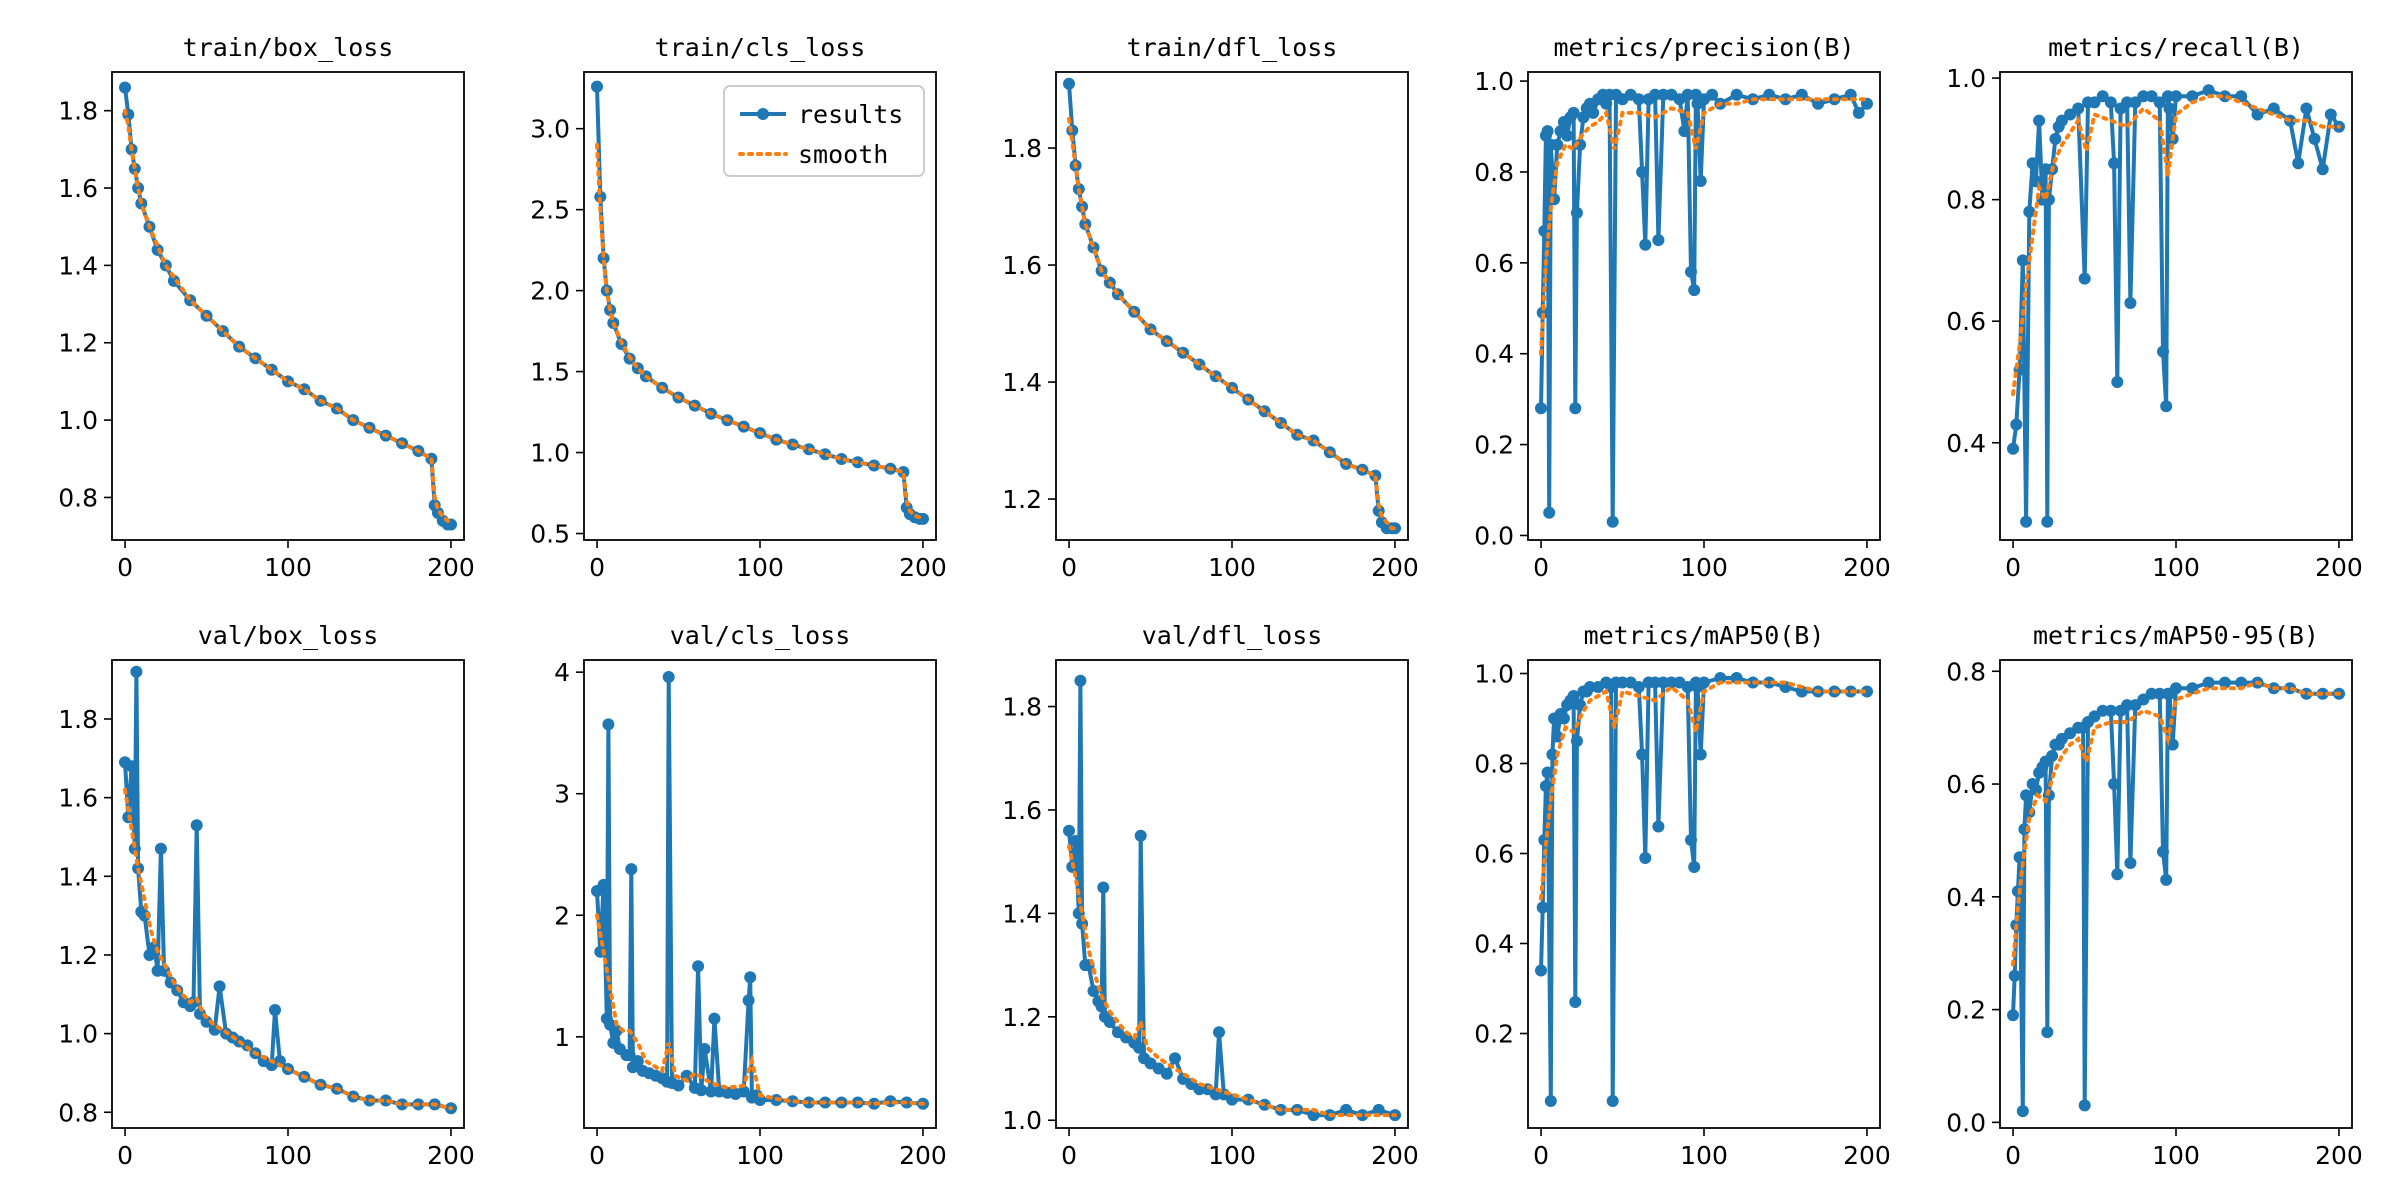 The width and height of the screenshot is (2400, 1200). I want to click on y-tick-label: 1.2, so click(78, 955).